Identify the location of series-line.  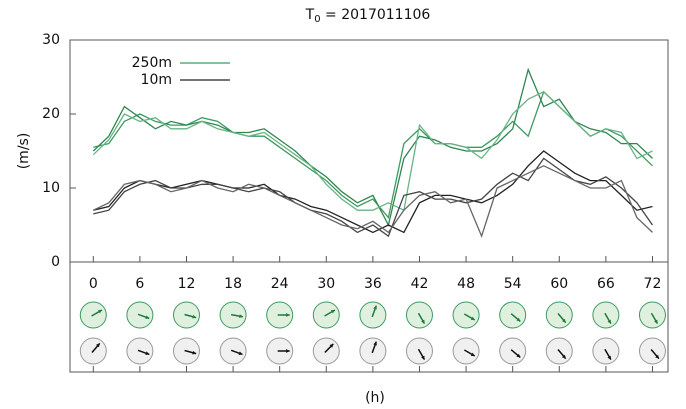
(373, 201).